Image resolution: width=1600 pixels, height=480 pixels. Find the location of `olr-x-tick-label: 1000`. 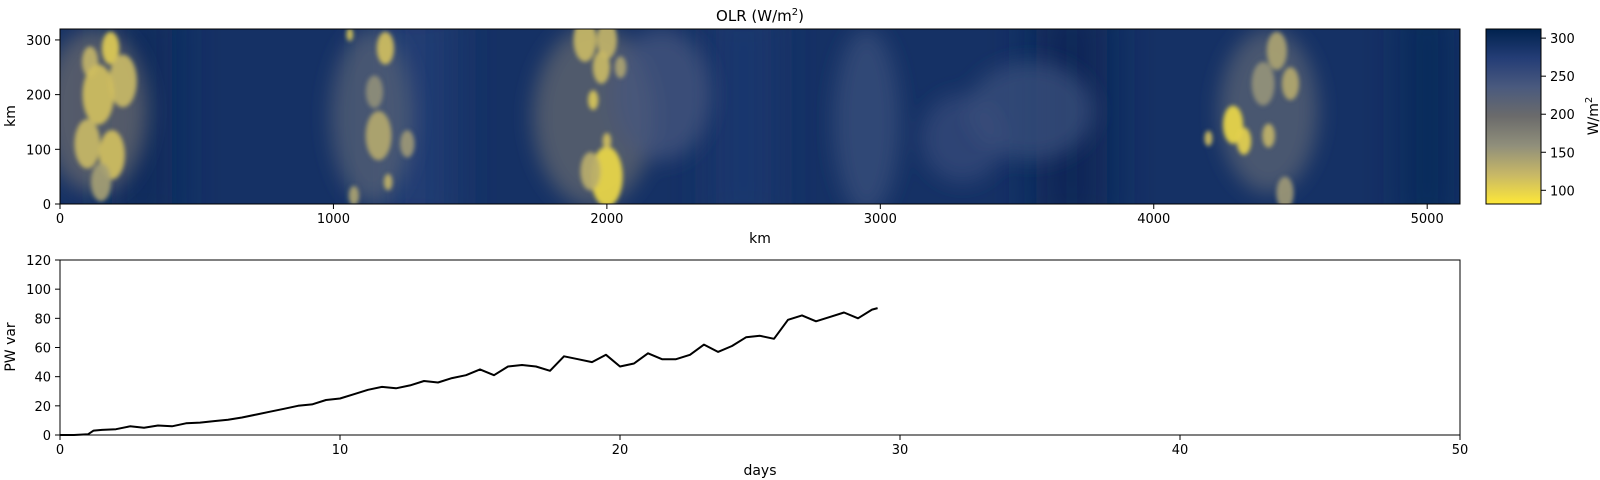

olr-x-tick-label: 1000 is located at coordinates (333, 219).